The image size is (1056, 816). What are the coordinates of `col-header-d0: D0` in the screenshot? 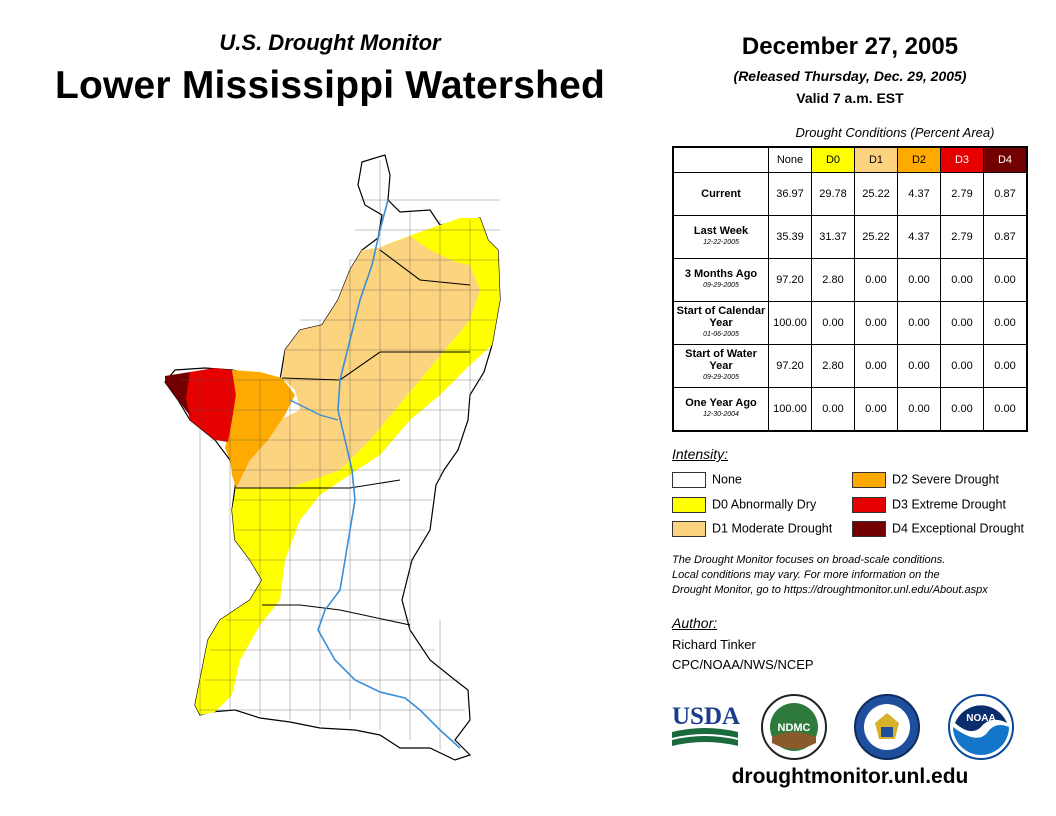 It's located at (833, 159).